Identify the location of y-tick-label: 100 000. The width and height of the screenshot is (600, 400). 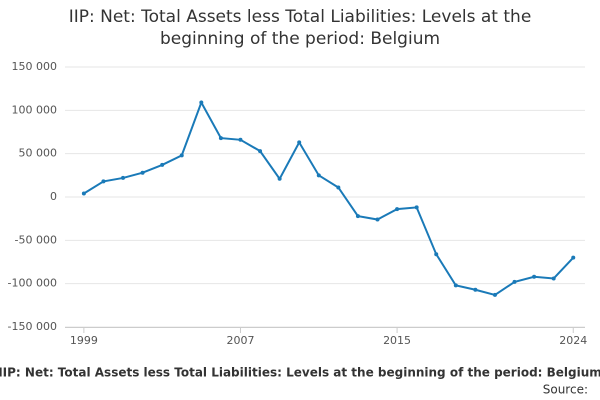
(35, 109).